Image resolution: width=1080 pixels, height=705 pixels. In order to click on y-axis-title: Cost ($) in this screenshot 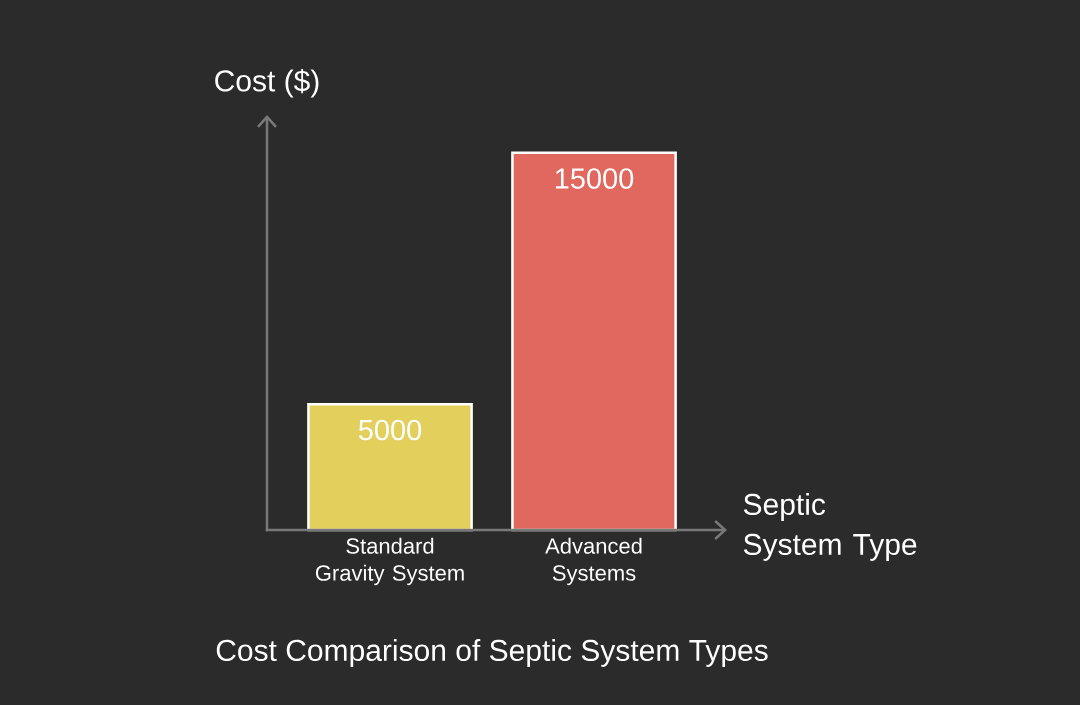, I will do `click(267, 83)`.